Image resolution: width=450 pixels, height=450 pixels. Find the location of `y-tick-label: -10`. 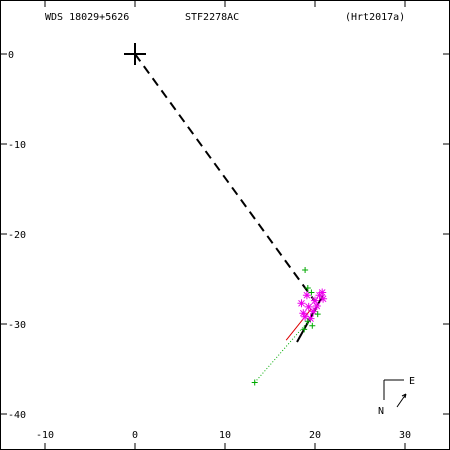

y-tick-label: -10 is located at coordinates (17, 145).